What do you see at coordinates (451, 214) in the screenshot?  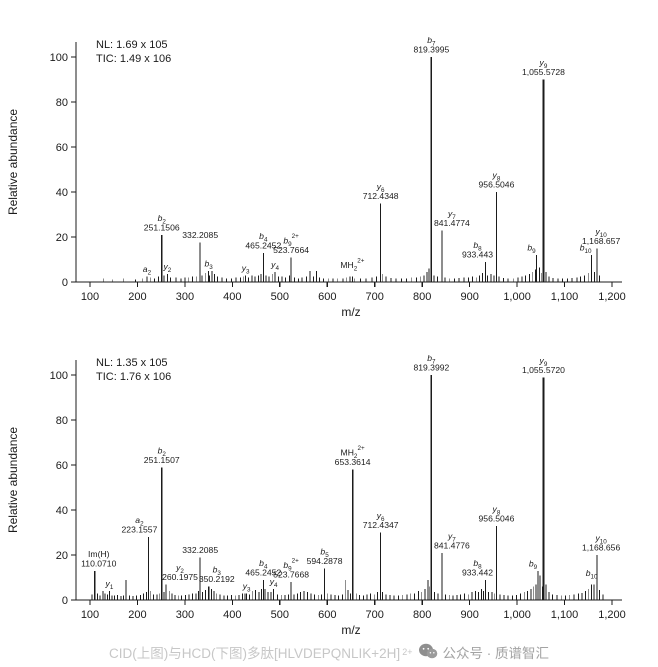 I see `svg-text: y7` at bounding box center [451, 214].